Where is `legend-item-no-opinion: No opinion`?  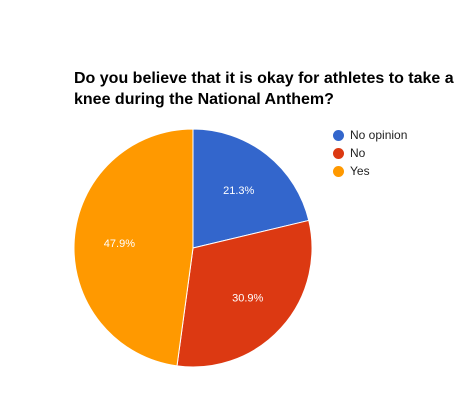 legend-item-no-opinion: No opinion is located at coordinates (370, 135).